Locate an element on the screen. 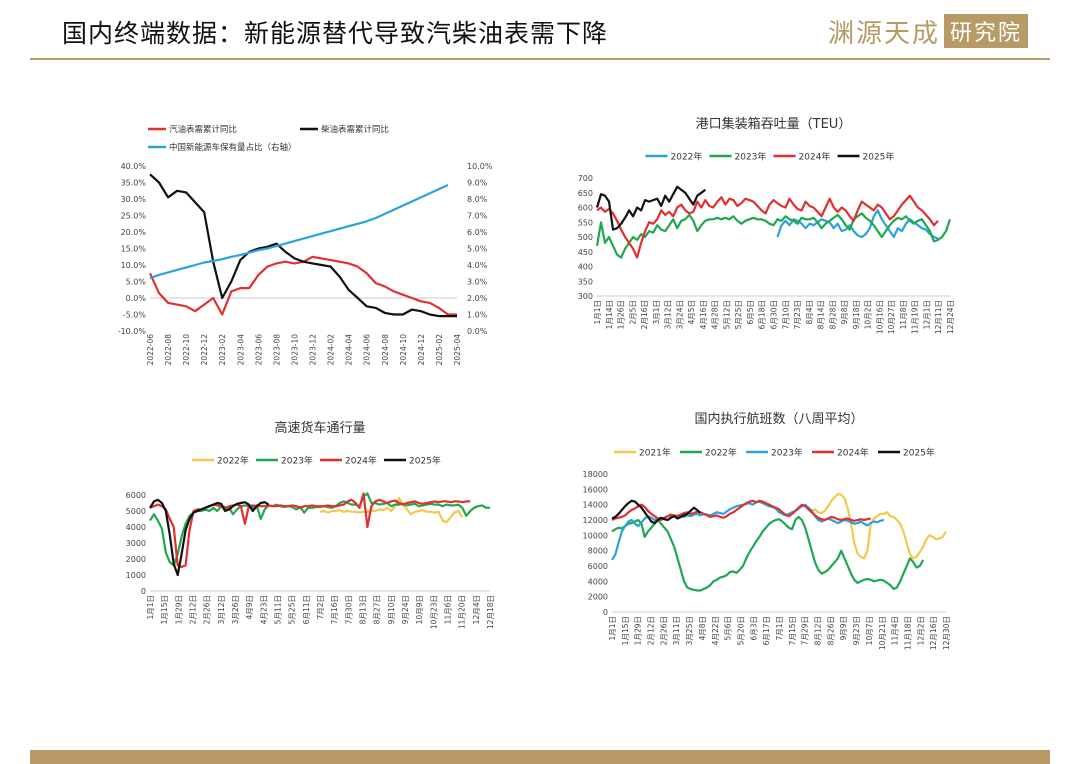 This screenshot has width=1080, height=764. legend-label: 柴油表需累计同比 is located at coordinates (355, 129).